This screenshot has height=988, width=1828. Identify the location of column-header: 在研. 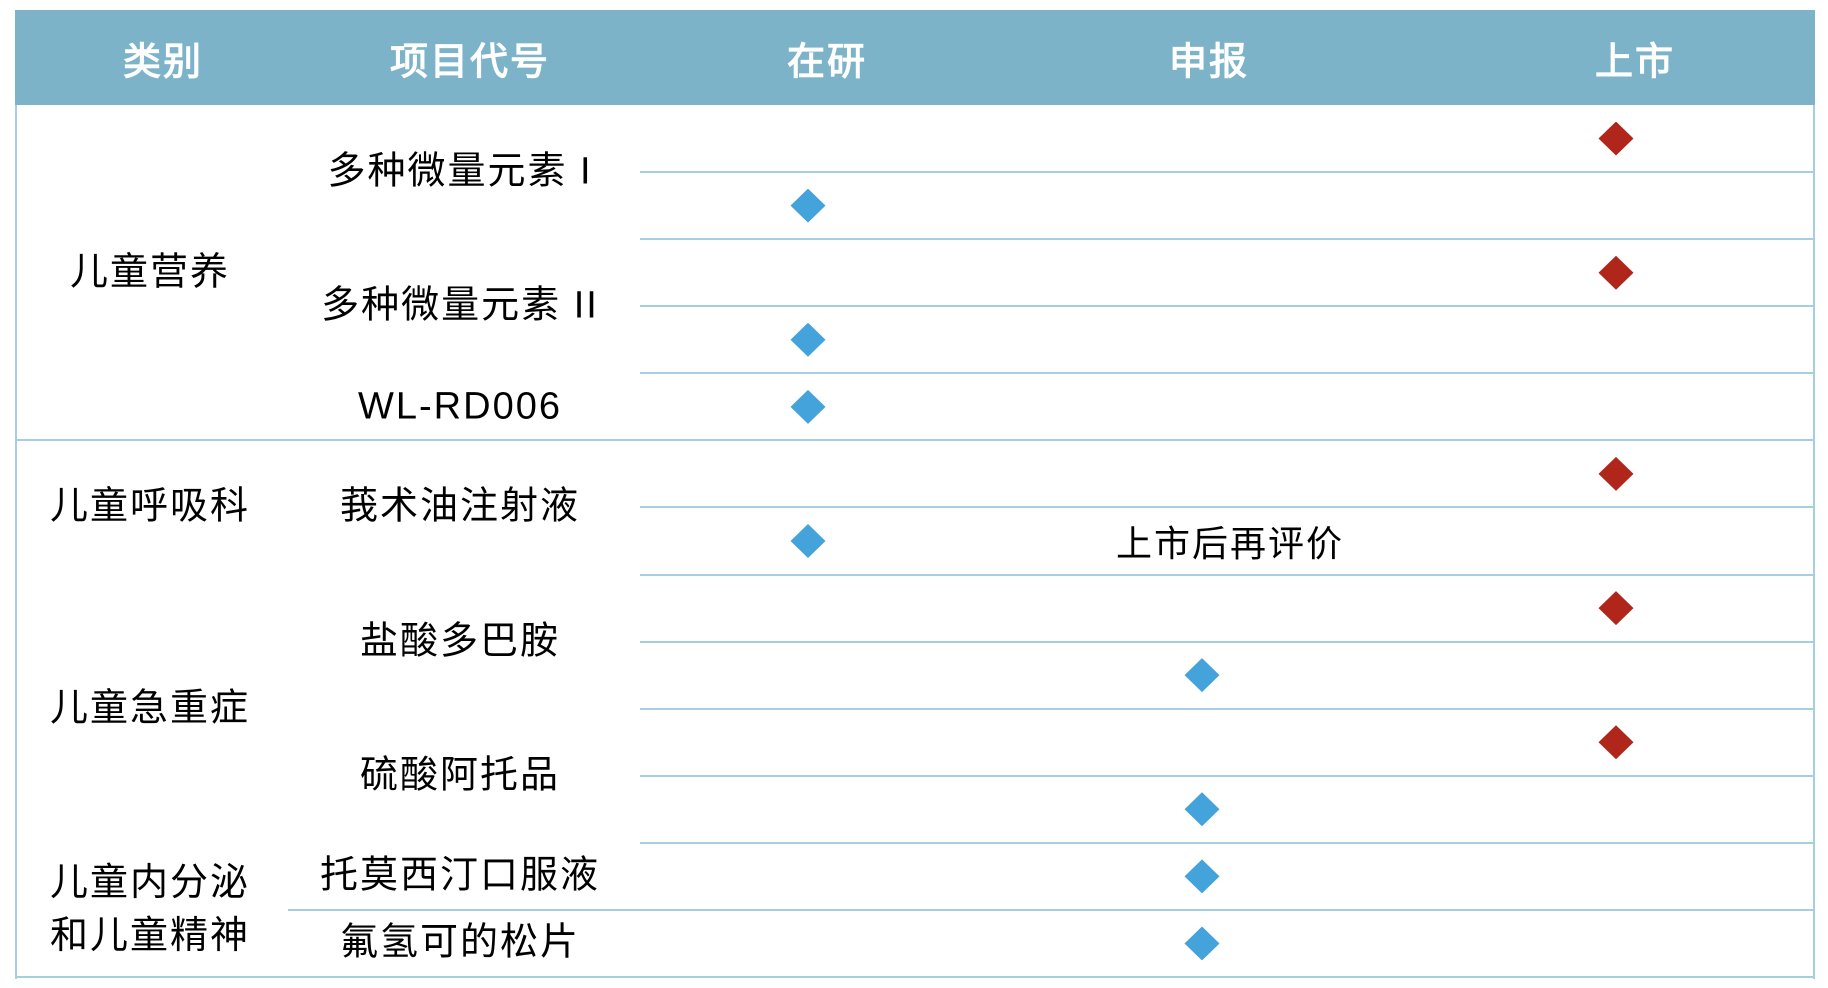
(827, 62).